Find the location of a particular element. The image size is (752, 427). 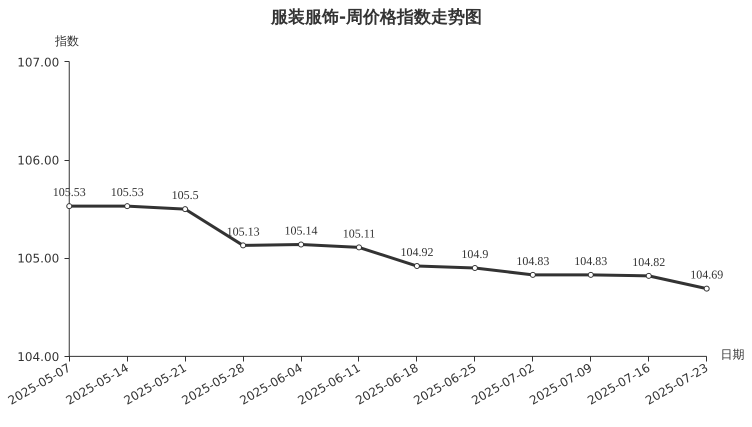

y-tick-label: 107.00 is located at coordinates (38, 62).